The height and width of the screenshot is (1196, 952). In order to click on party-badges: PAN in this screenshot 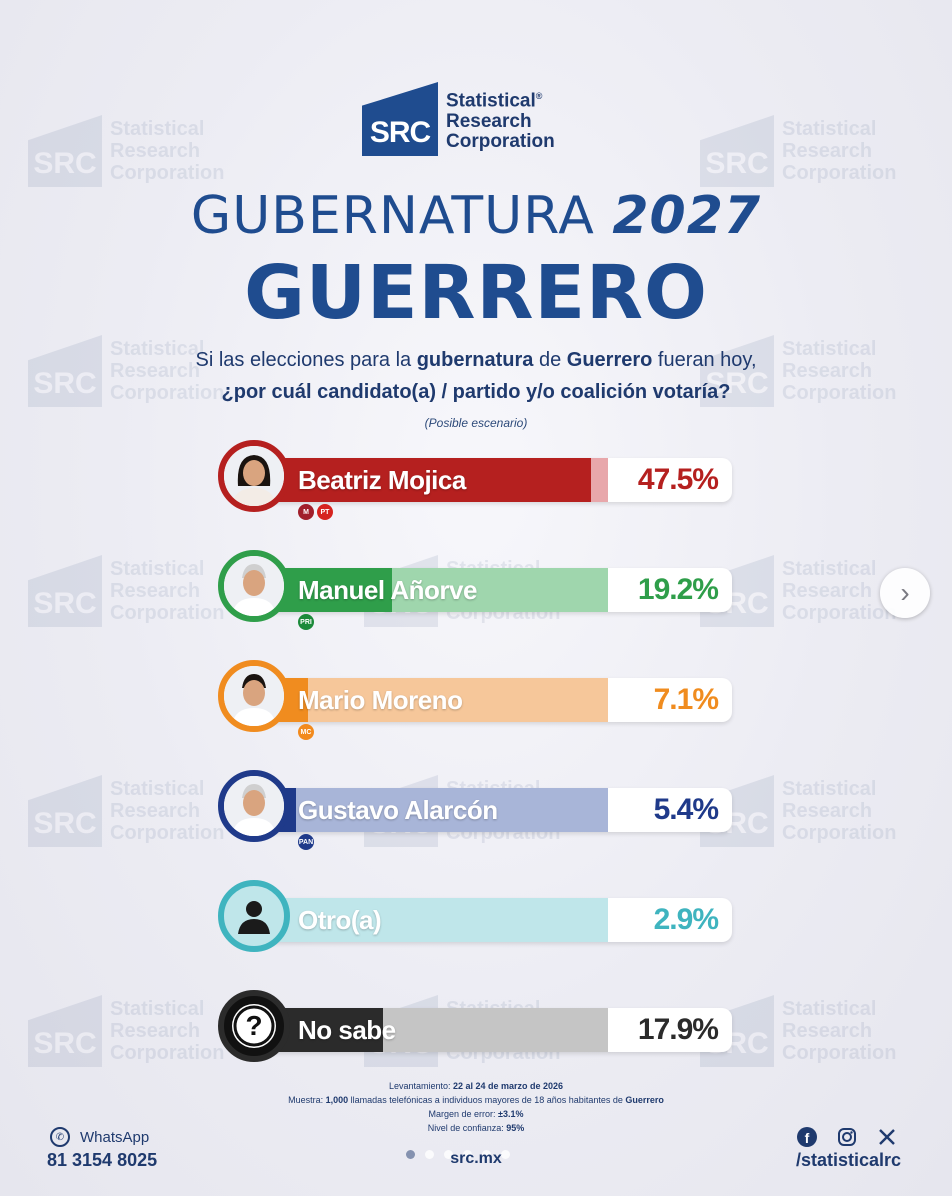, I will do `click(306, 842)`.